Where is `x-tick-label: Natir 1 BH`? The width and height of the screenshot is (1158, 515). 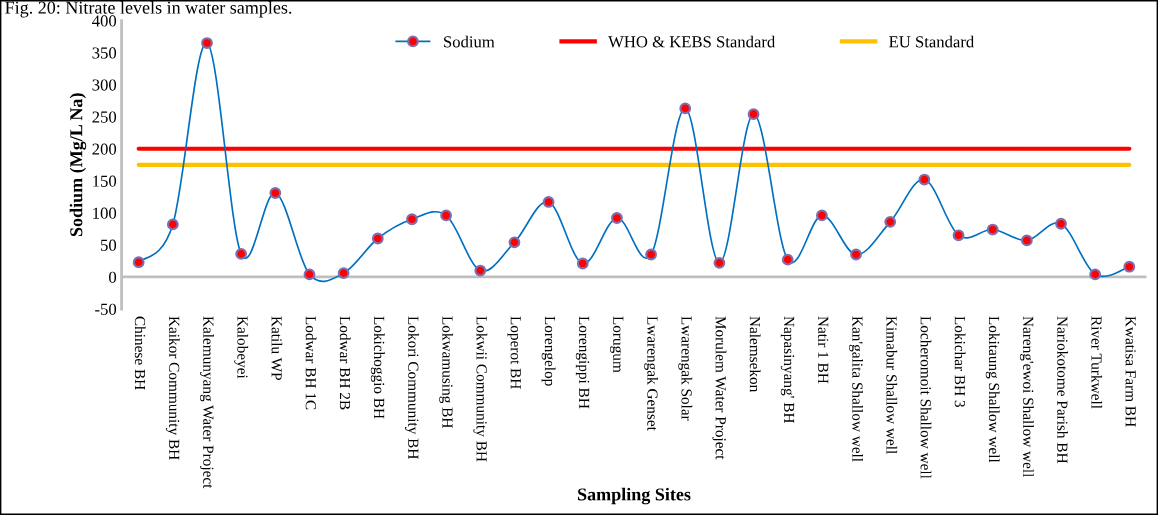 x-tick-label: Natir 1 BH is located at coordinates (823, 350).